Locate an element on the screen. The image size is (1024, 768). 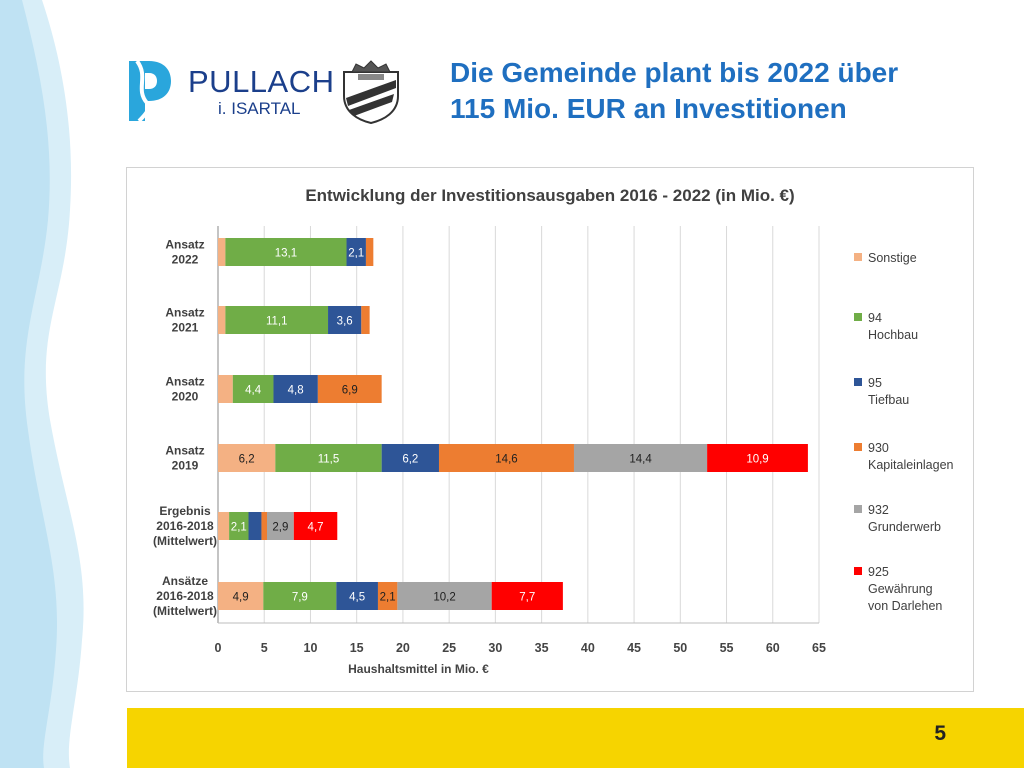
legend-label: 94 is located at coordinates (875, 318).